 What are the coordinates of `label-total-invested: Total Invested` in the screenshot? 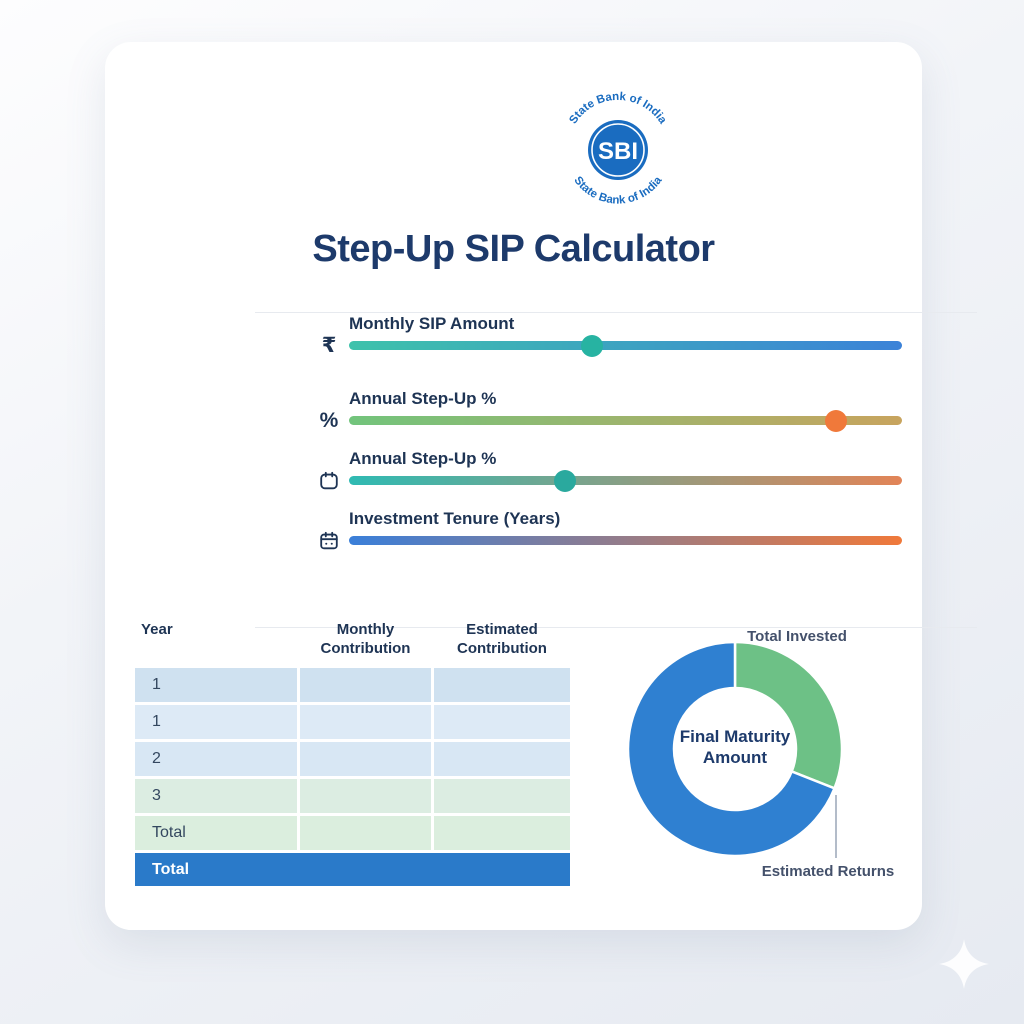 It's located at (797, 636).